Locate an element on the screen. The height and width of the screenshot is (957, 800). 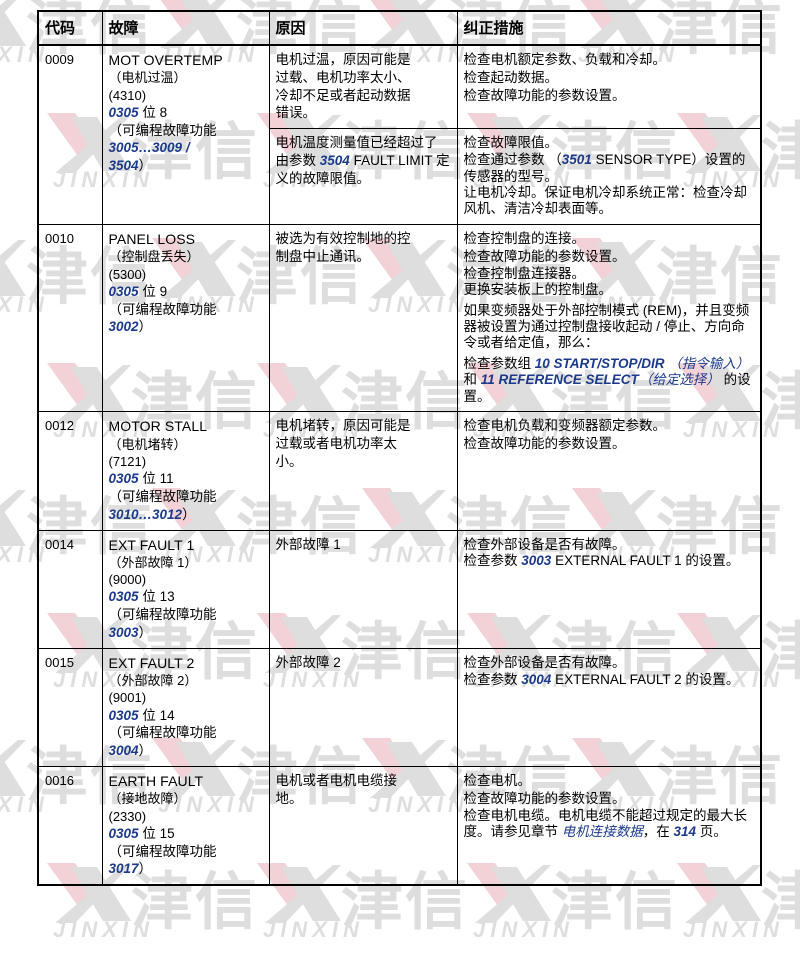
action-param: 3501 is located at coordinates (576, 160).